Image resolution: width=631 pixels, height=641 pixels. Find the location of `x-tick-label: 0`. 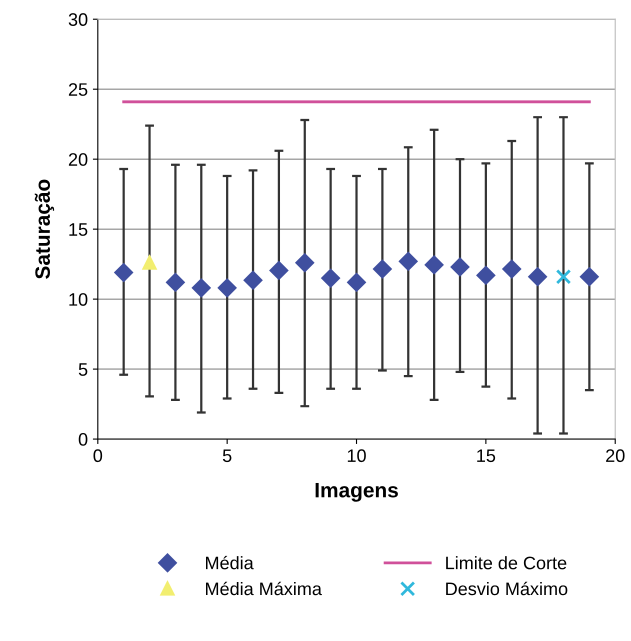

x-tick-label: 0 is located at coordinates (97, 455).